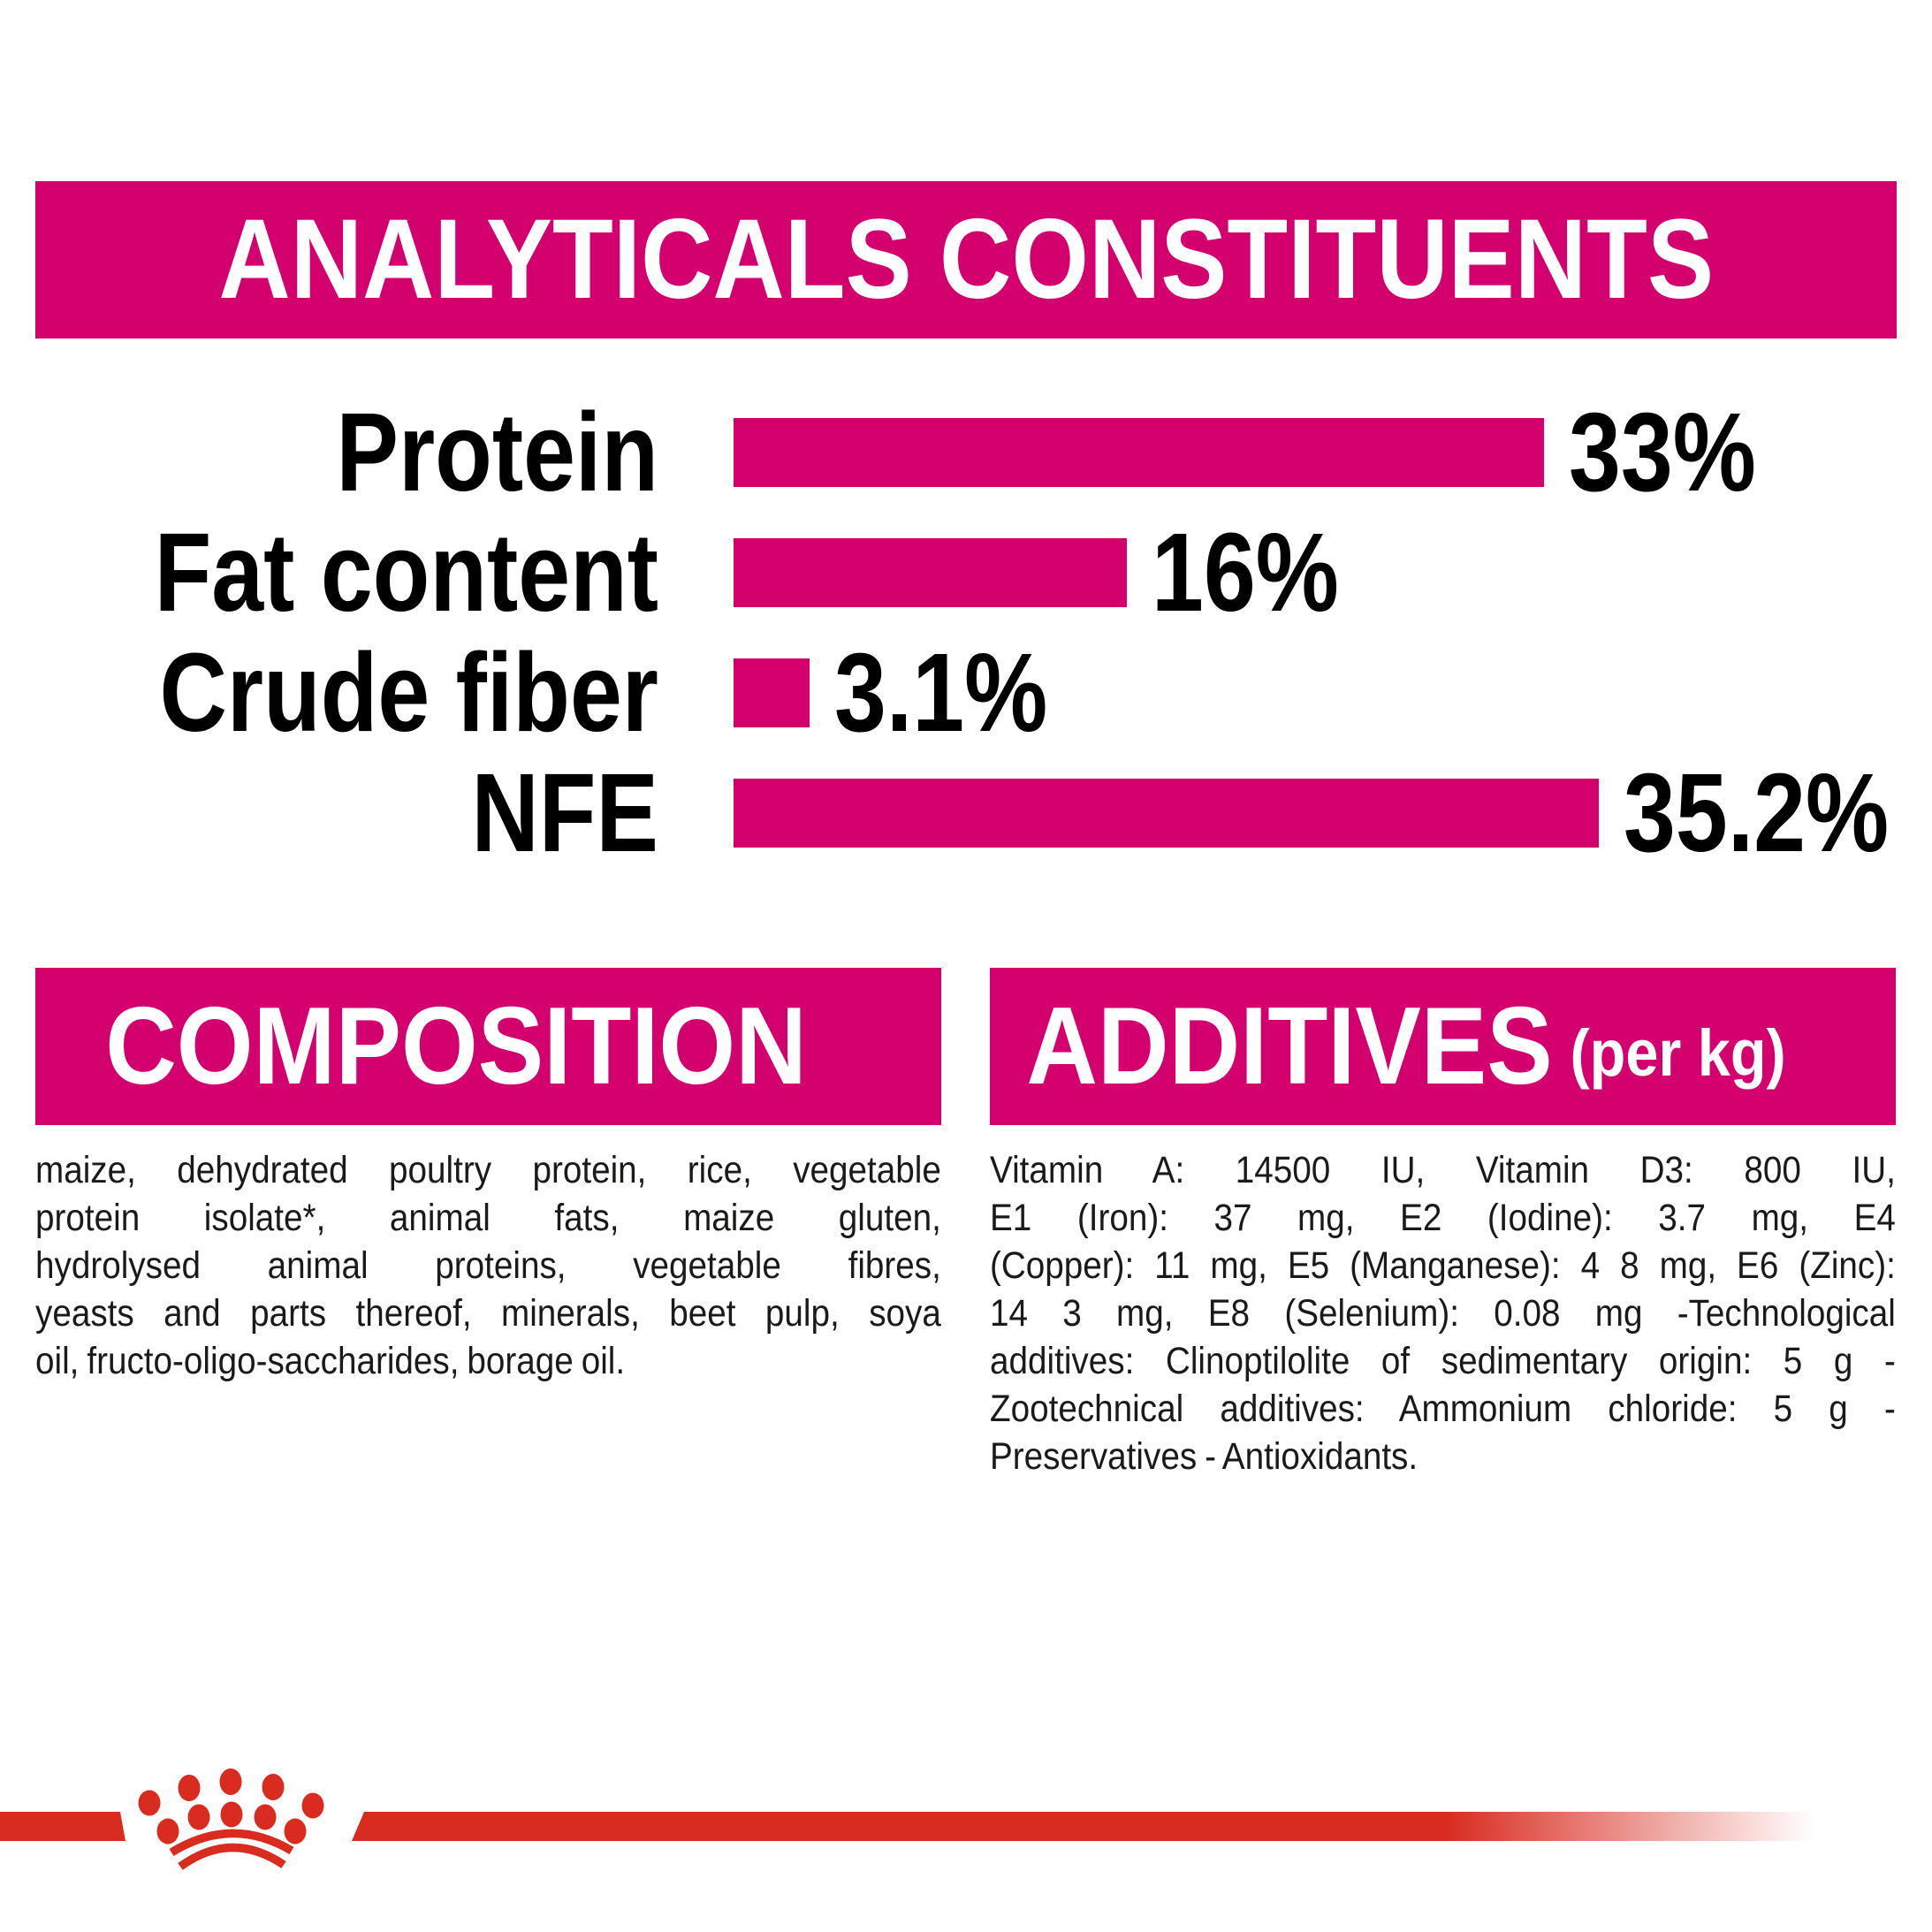 The height and width of the screenshot is (1932, 1932). Describe the element at coordinates (1663, 452) in the screenshot. I see `chart-bar-value: 33%` at that location.